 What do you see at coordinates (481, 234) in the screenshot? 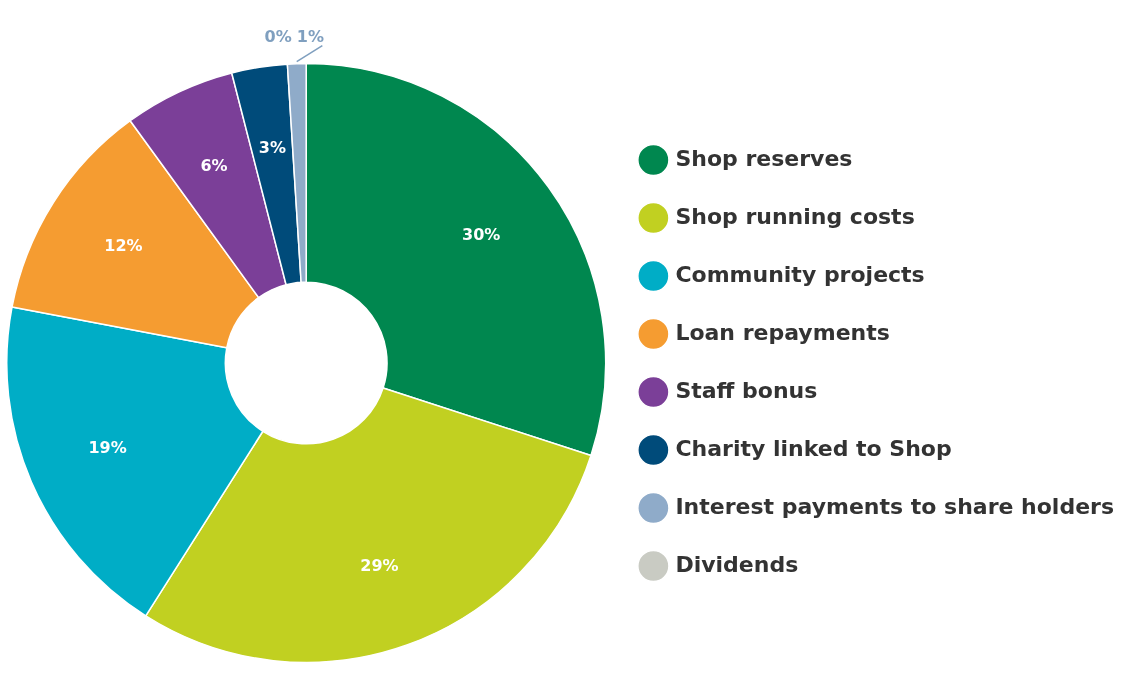
I see `data-label: 30%` at bounding box center [481, 234].